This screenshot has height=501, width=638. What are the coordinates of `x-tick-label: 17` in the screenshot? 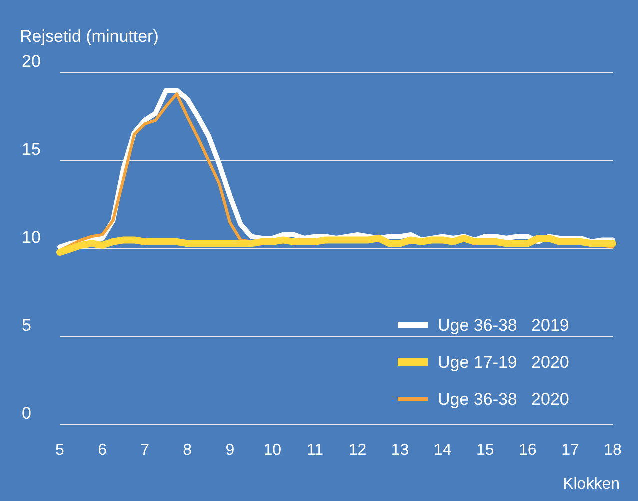 It's located at (571, 450).